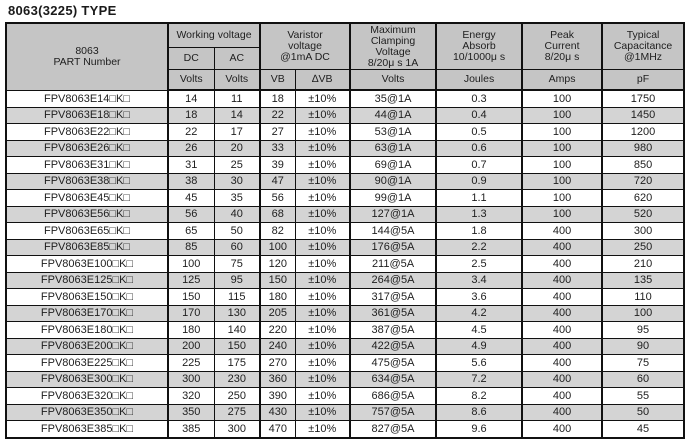 This screenshot has width=687, height=439. Describe the element at coordinates (643, 280) in the screenshot. I see `cell-capacitance-pf: 135` at that location.